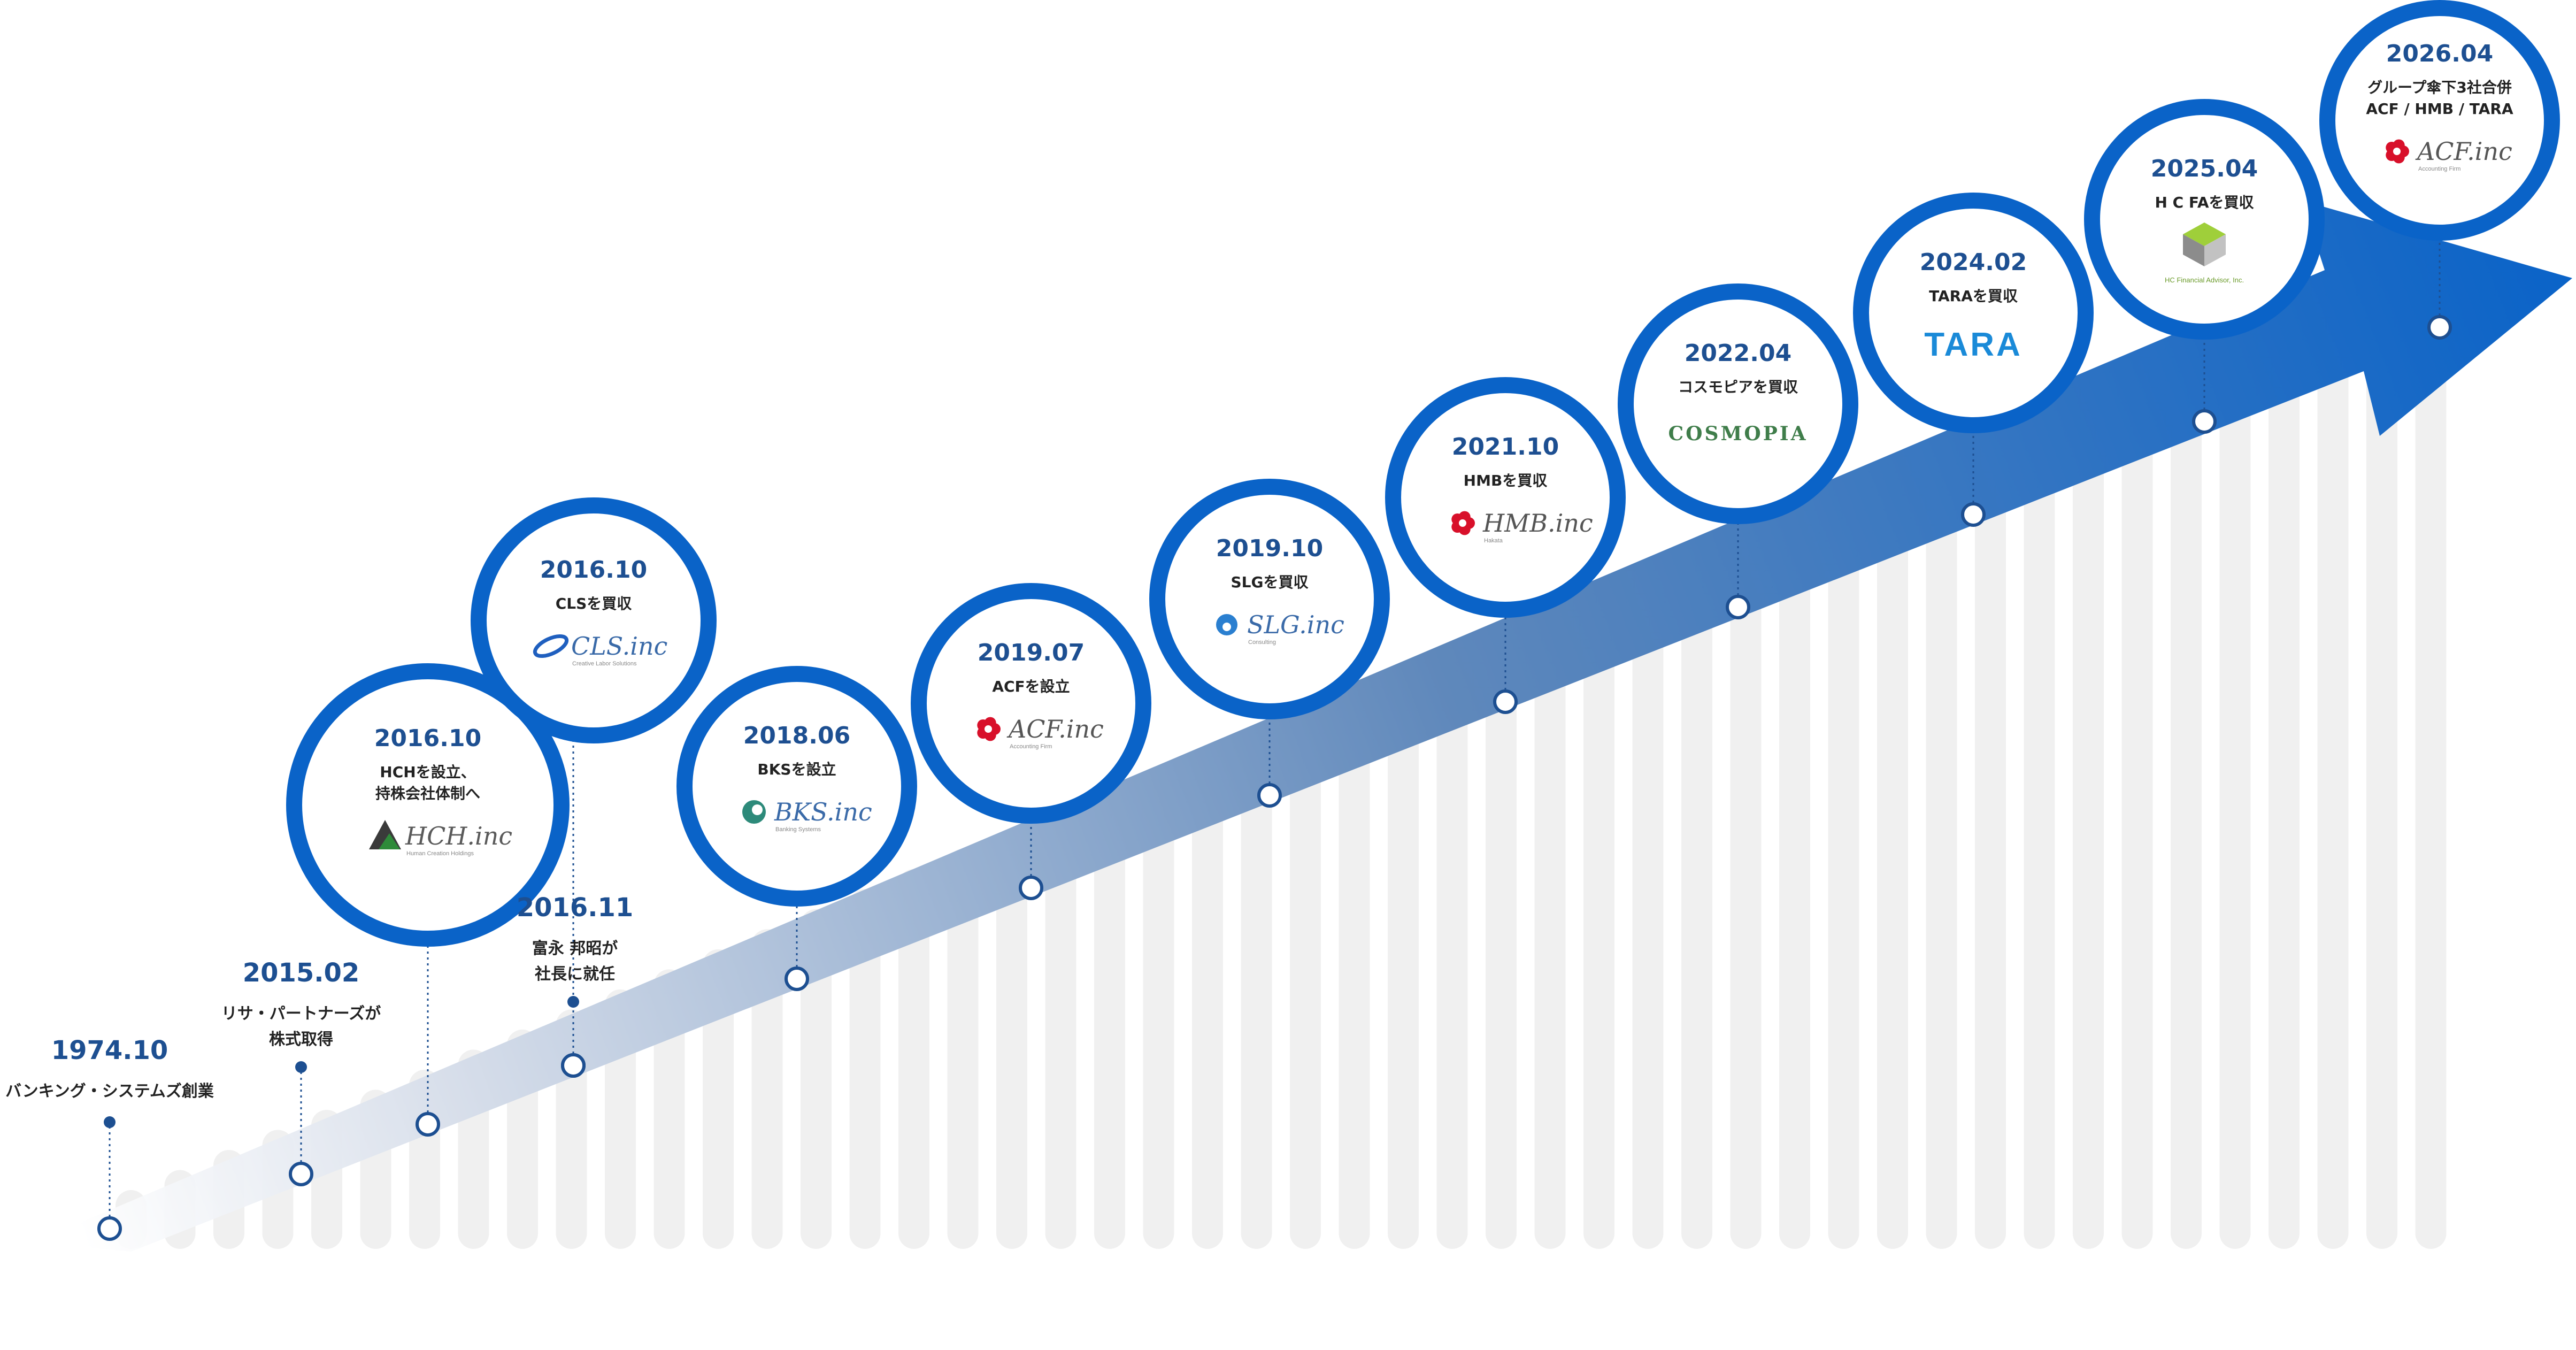  I want to click on event-description: SLGを買収, so click(1270, 582).